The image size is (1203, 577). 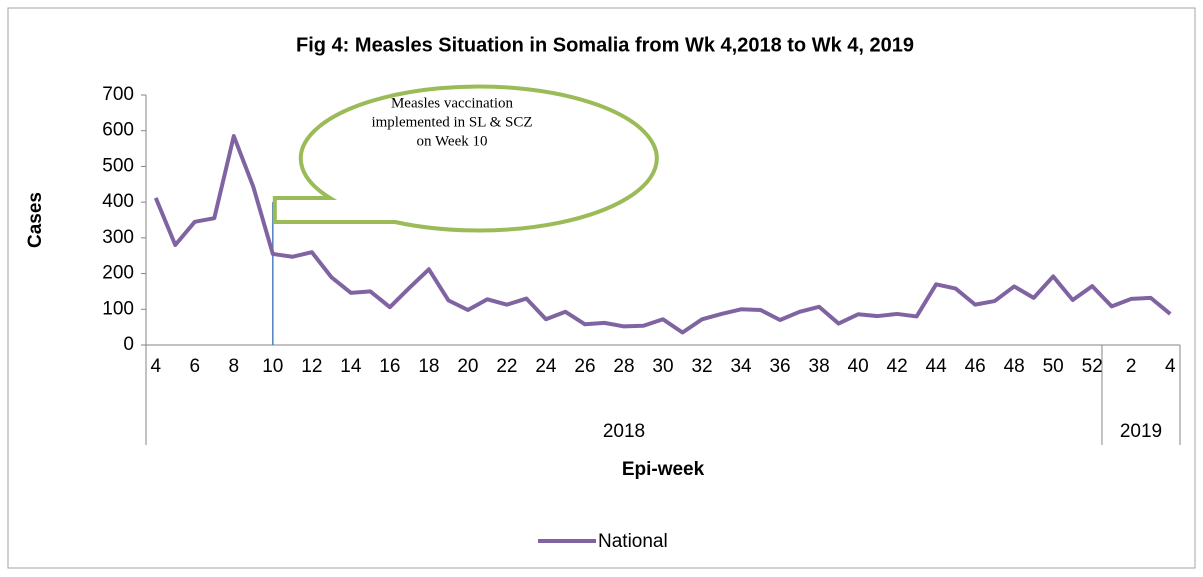 I want to click on x-tick-label: 48, so click(x=1014, y=366).